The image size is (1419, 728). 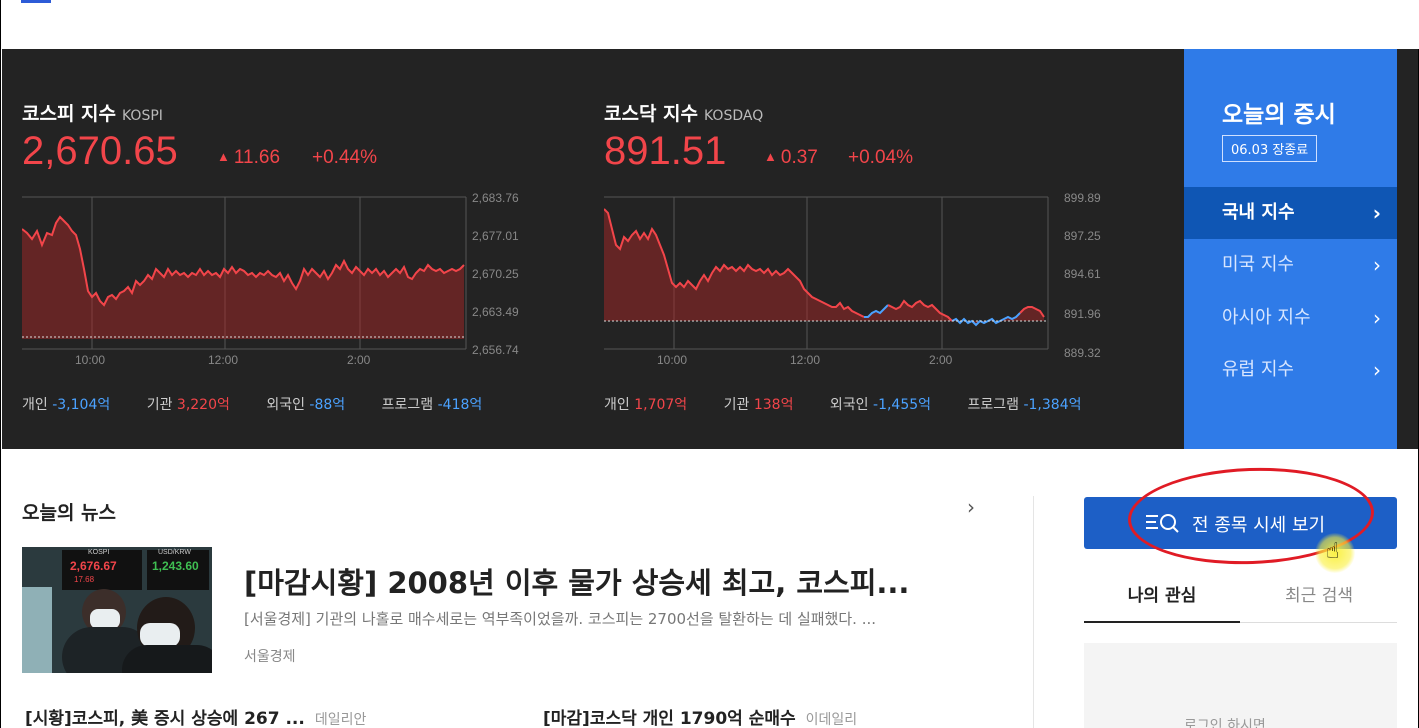 What do you see at coordinates (203, 405) in the screenshot?
I see `investor-value: 3,220억` at bounding box center [203, 405].